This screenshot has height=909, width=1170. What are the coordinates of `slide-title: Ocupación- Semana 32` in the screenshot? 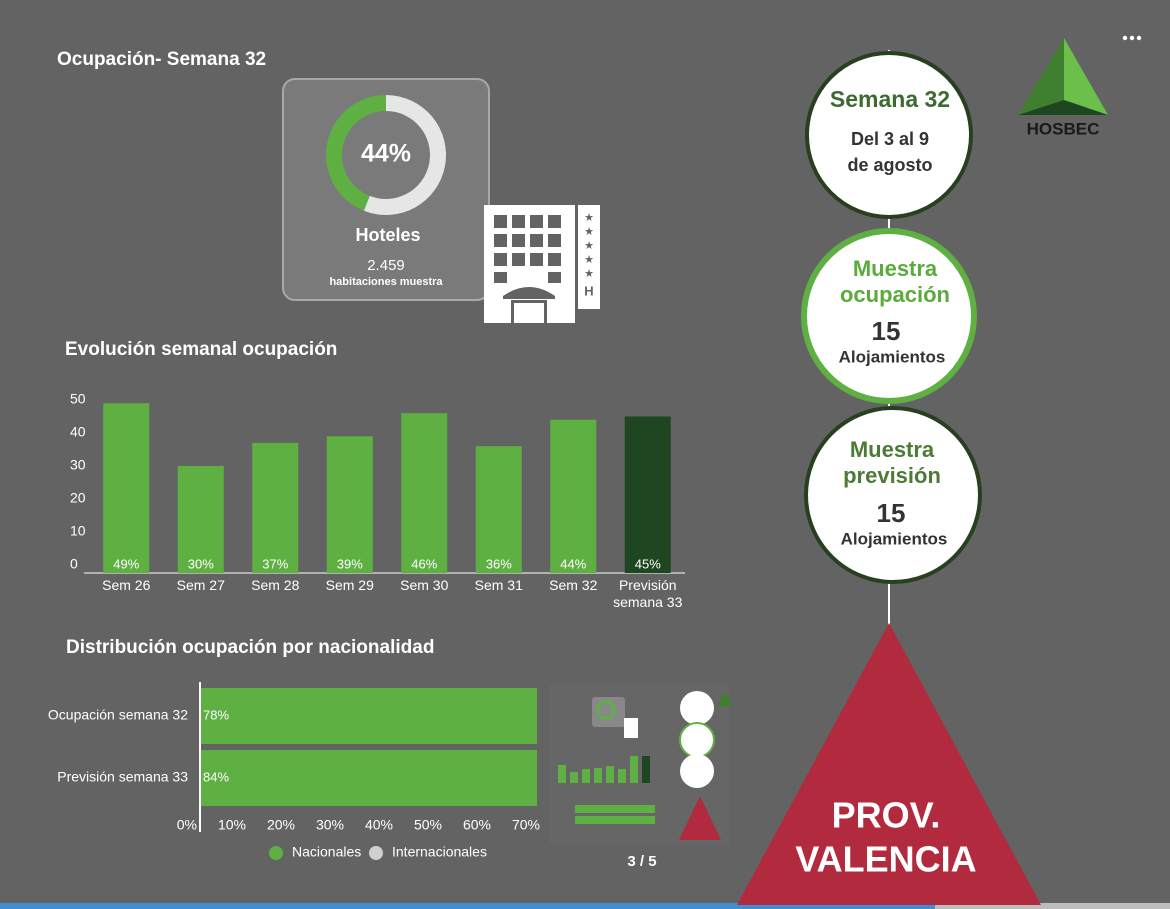 It's located at (161, 59).